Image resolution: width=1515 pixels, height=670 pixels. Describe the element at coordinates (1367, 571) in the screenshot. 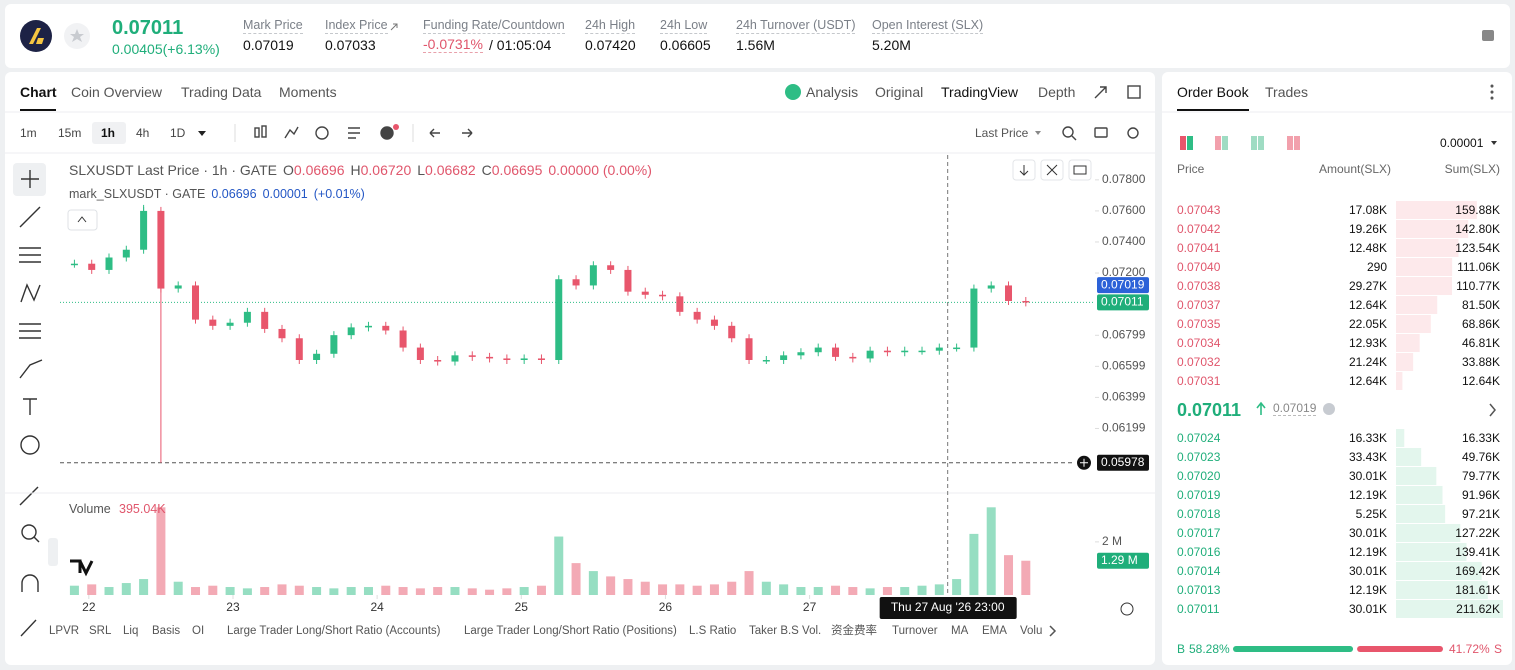

I see `ob-amount: 30.01K` at that location.